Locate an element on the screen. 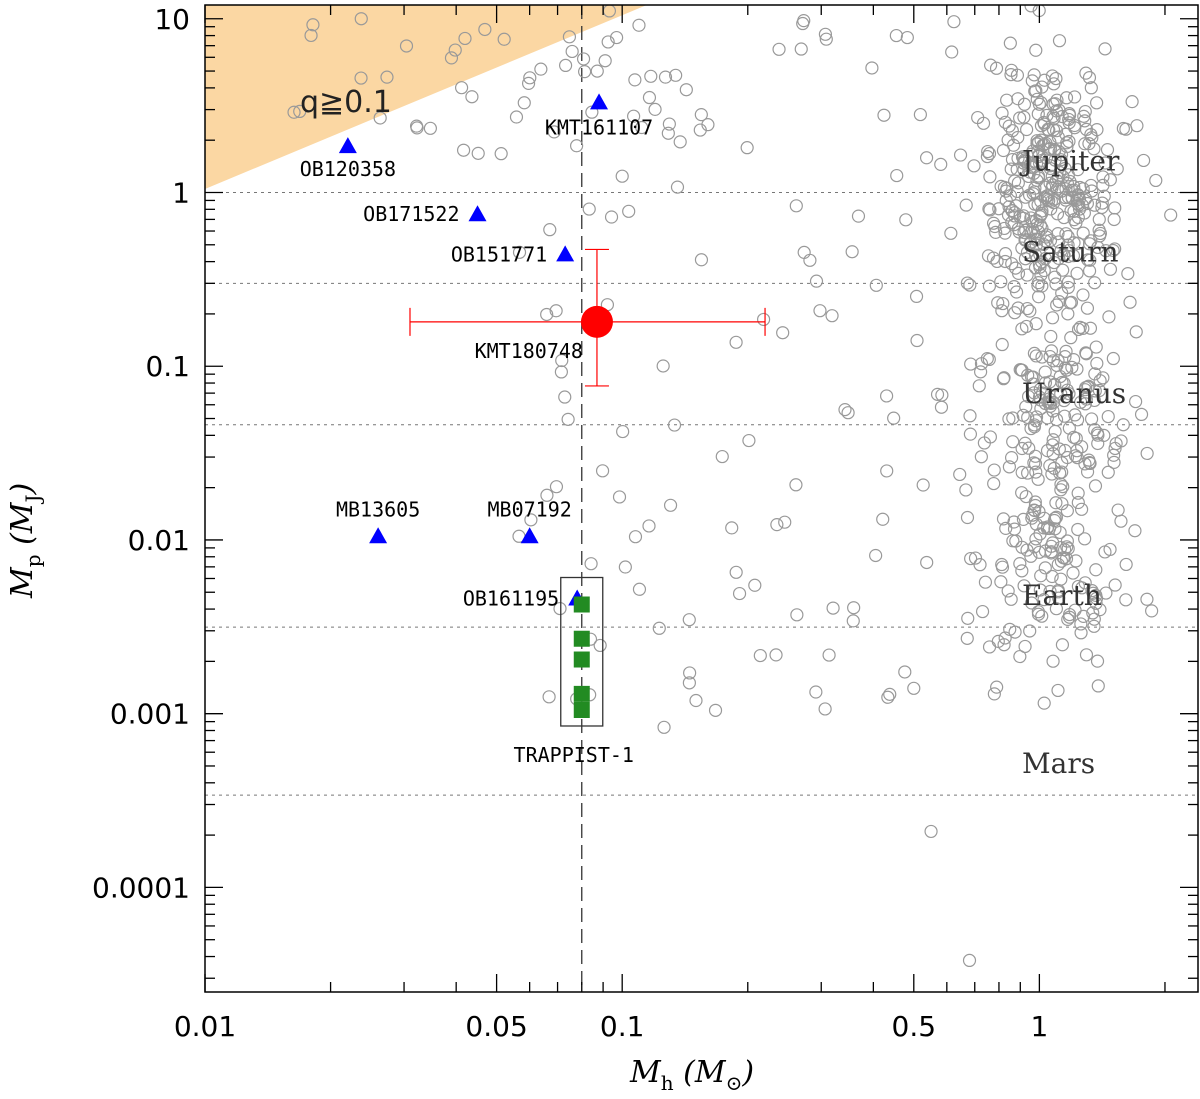 This screenshot has height=1099, width=1200. y-tick-label: 0.1 is located at coordinates (167, 366).